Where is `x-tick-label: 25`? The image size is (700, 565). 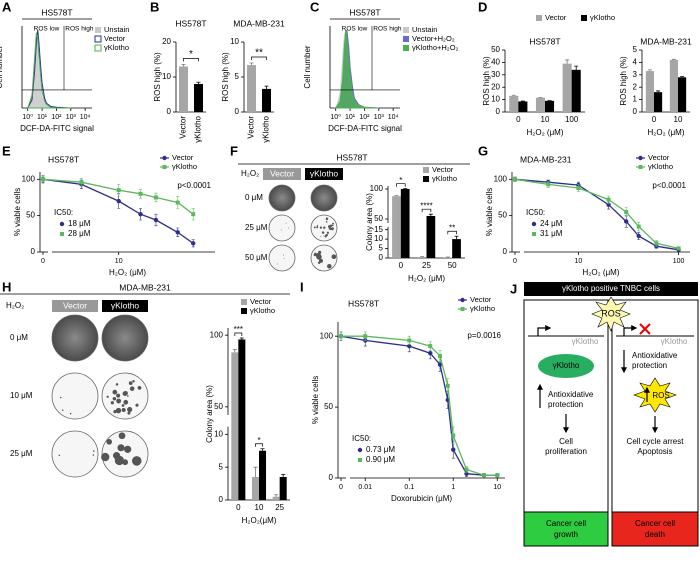
x-tick-label: 25 is located at coordinates (426, 265).